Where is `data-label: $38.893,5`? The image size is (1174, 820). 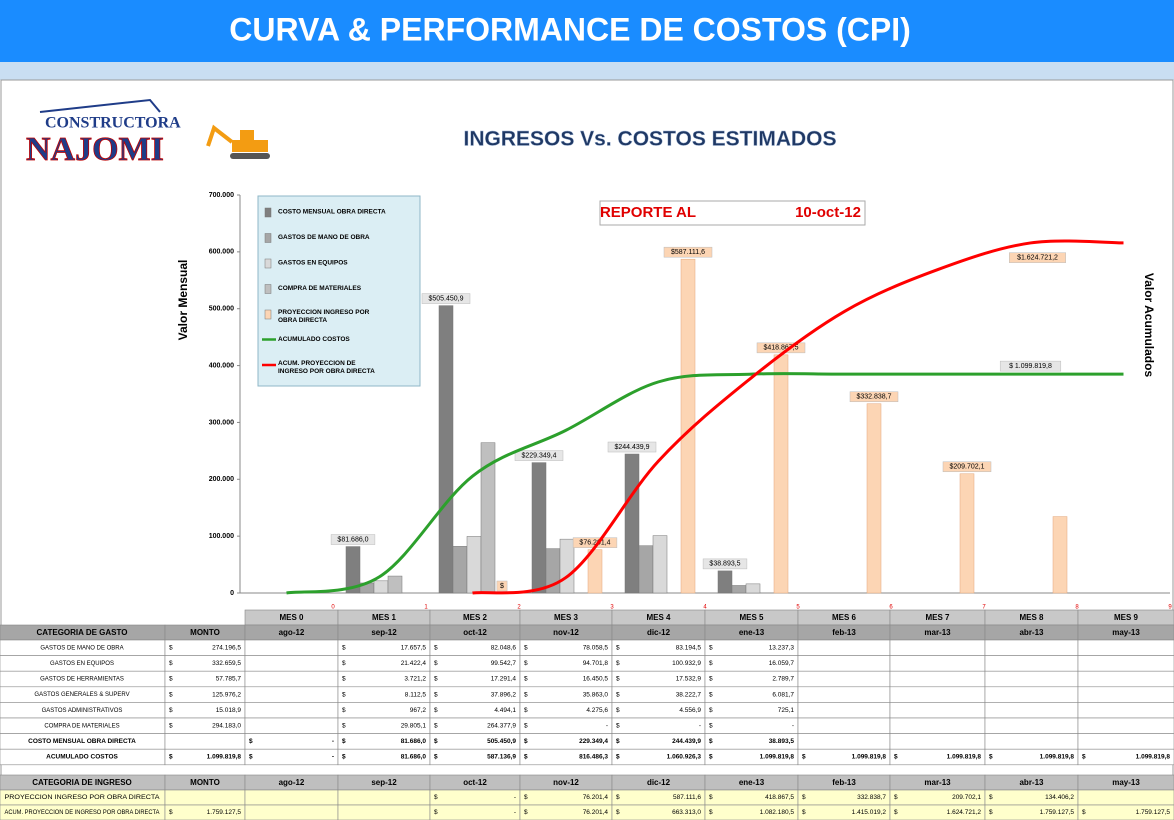 data-label: $38.893,5 is located at coordinates (724, 564).